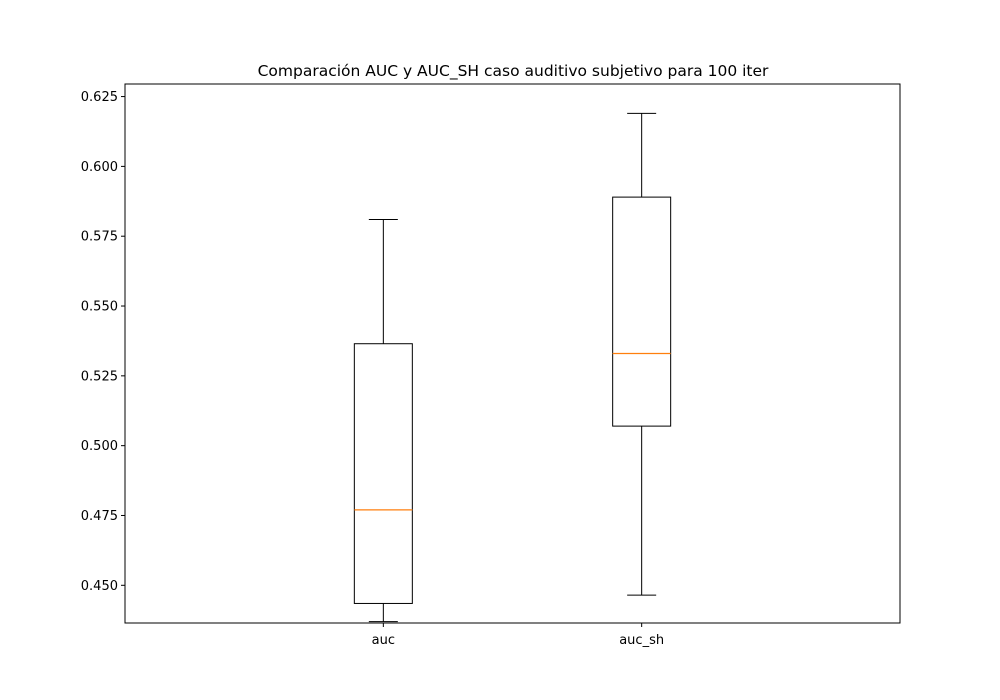 This screenshot has width=1000, height=700. I want to click on y-tick-label: 0.575, so click(99, 237).